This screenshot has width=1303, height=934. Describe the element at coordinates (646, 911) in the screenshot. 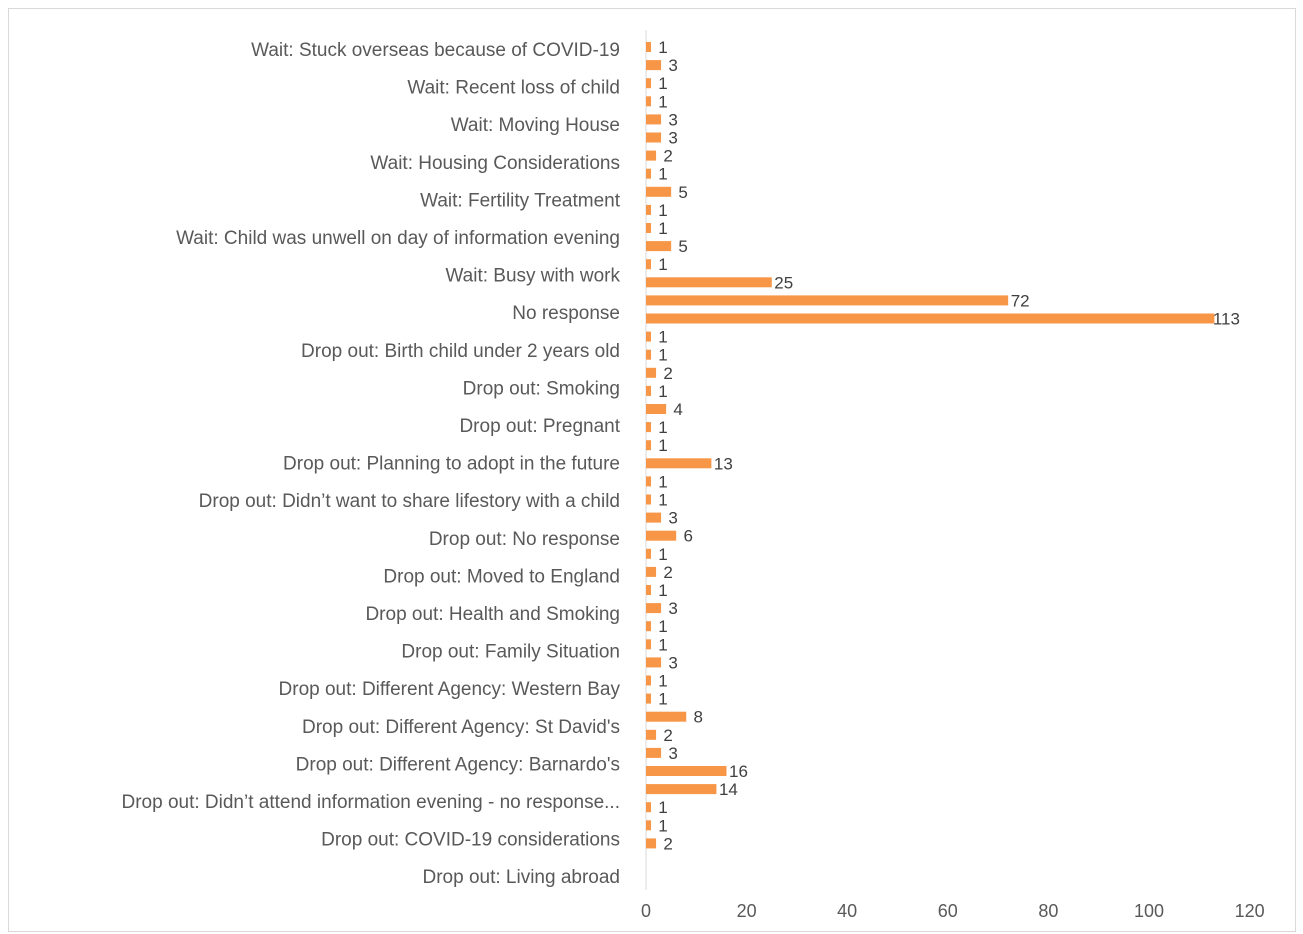

I see `x-tick-label: 0` at that location.